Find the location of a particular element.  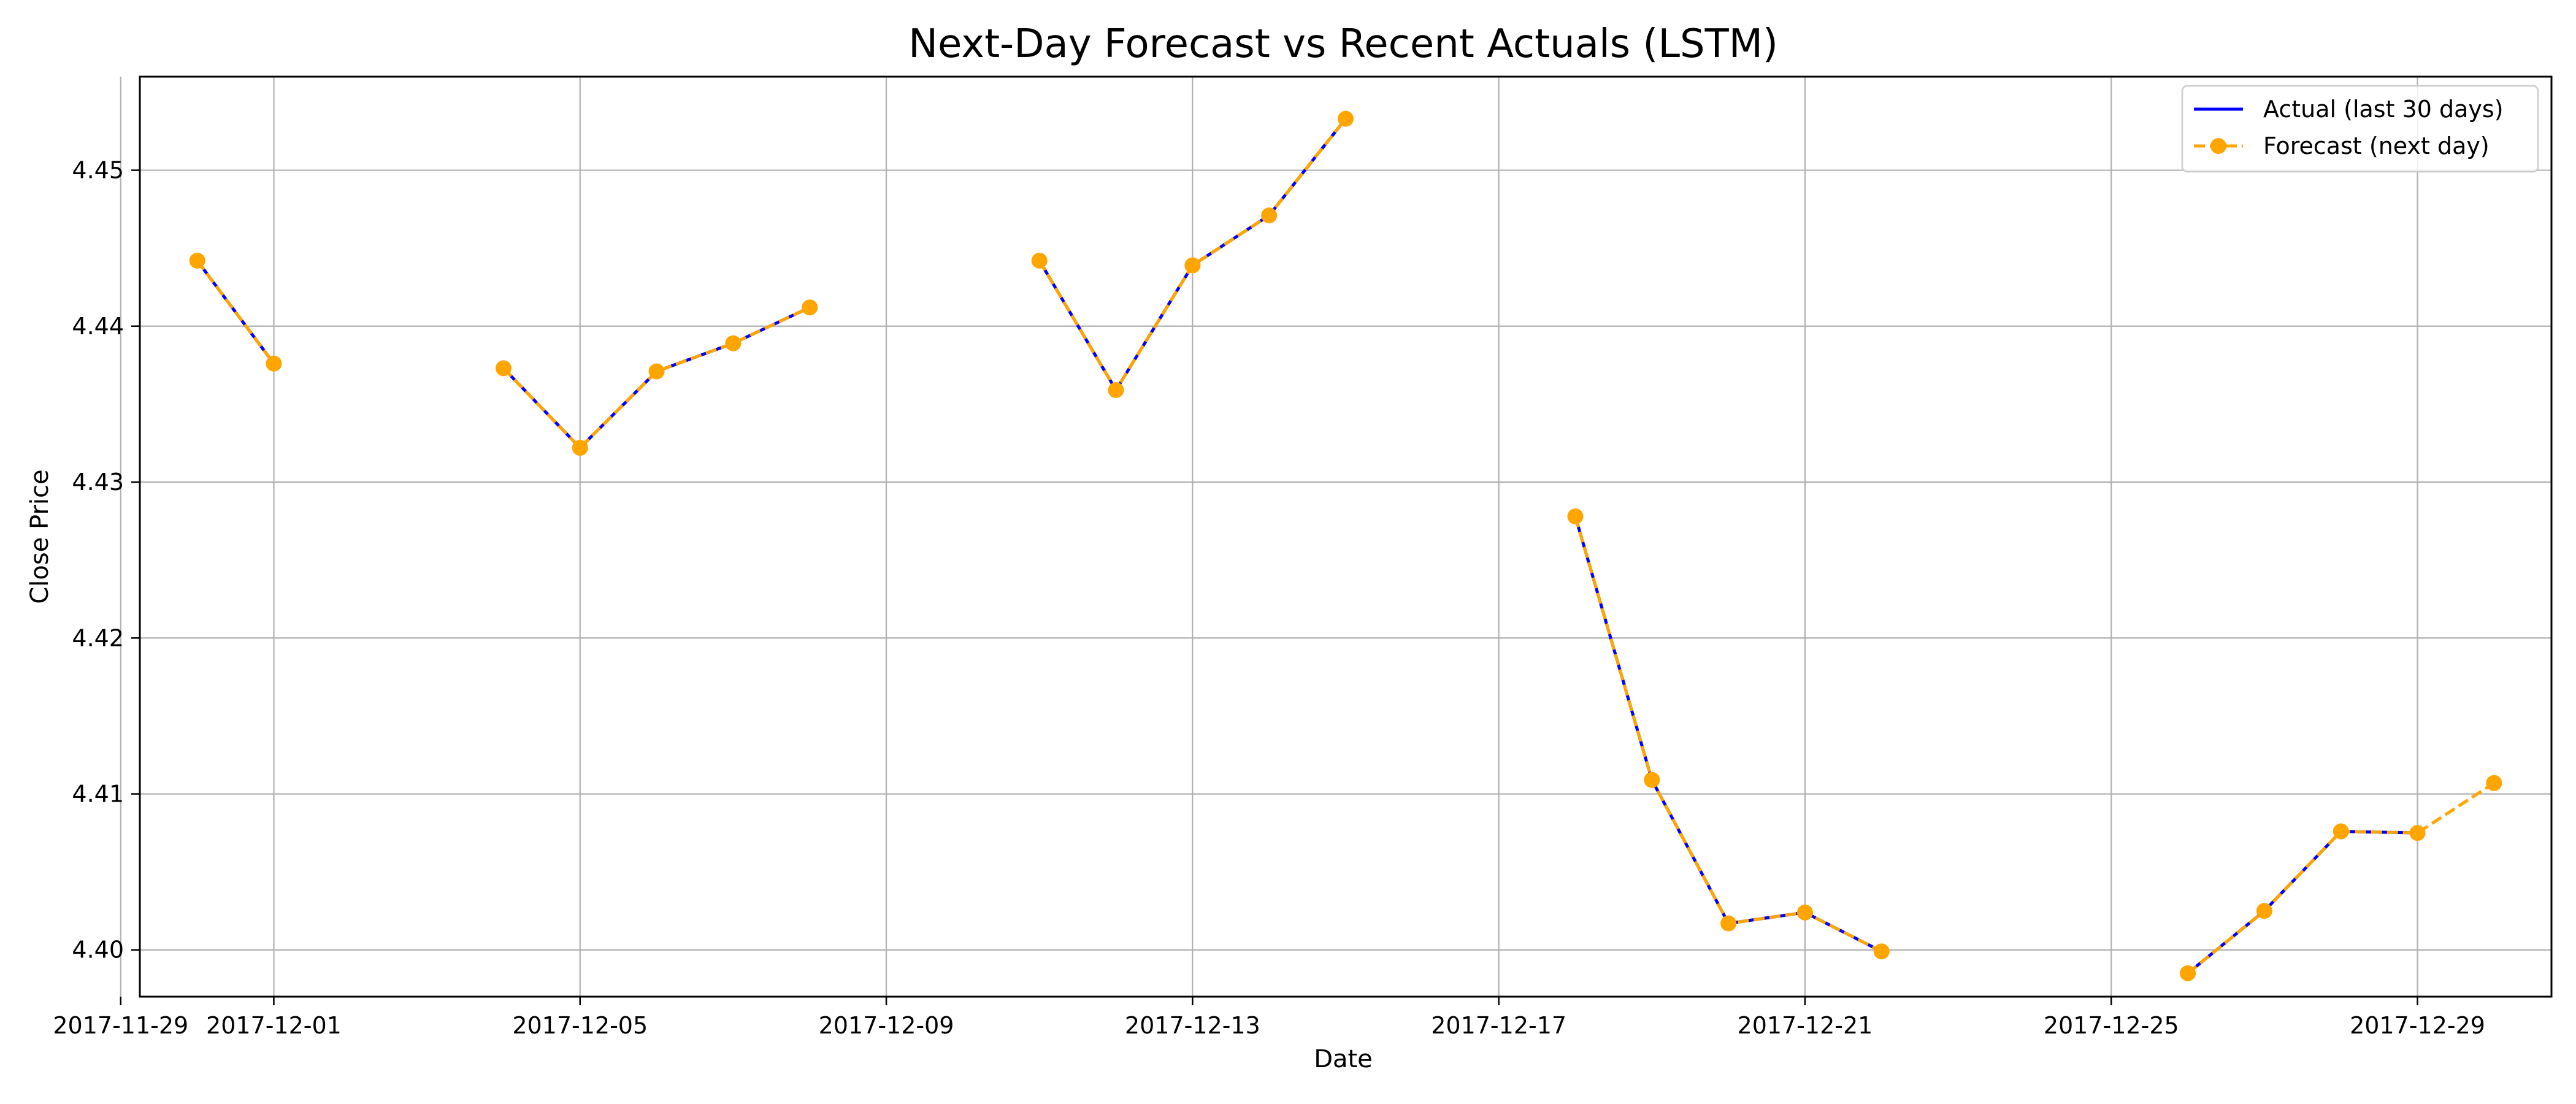

x-tick-label: 2017-12-29 is located at coordinates (2417, 1025).